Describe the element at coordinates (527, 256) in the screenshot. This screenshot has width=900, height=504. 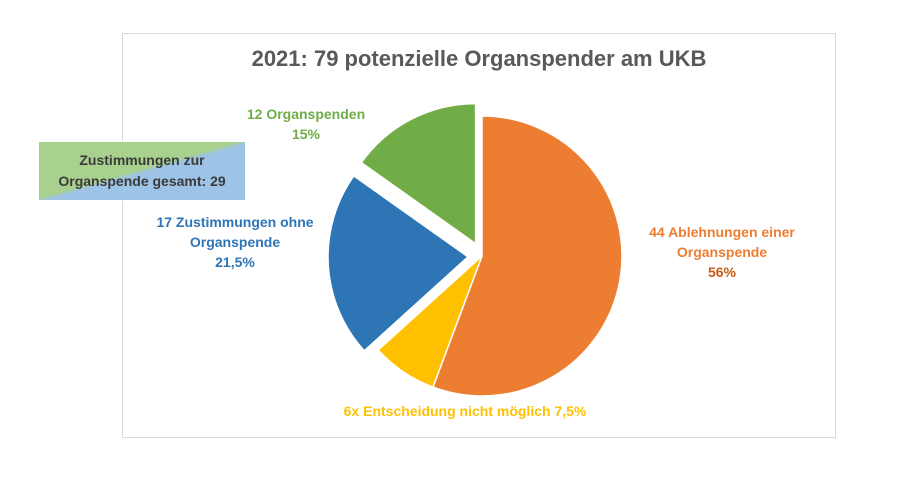
I see `slice-ablehnungen` at that location.